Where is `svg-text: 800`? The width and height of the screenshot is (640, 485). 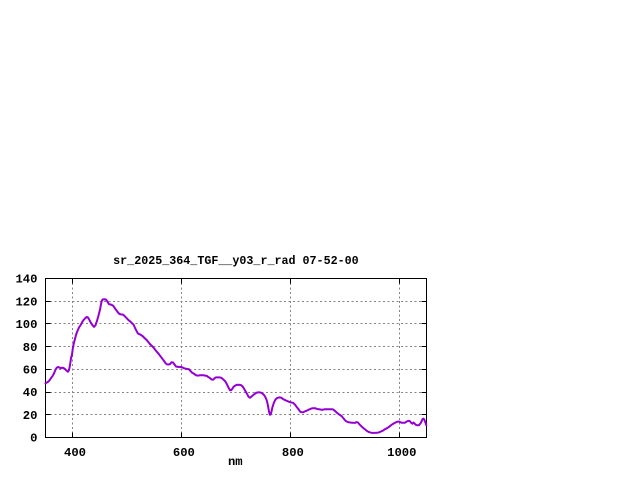 svg-text: 800 is located at coordinates (293, 453).